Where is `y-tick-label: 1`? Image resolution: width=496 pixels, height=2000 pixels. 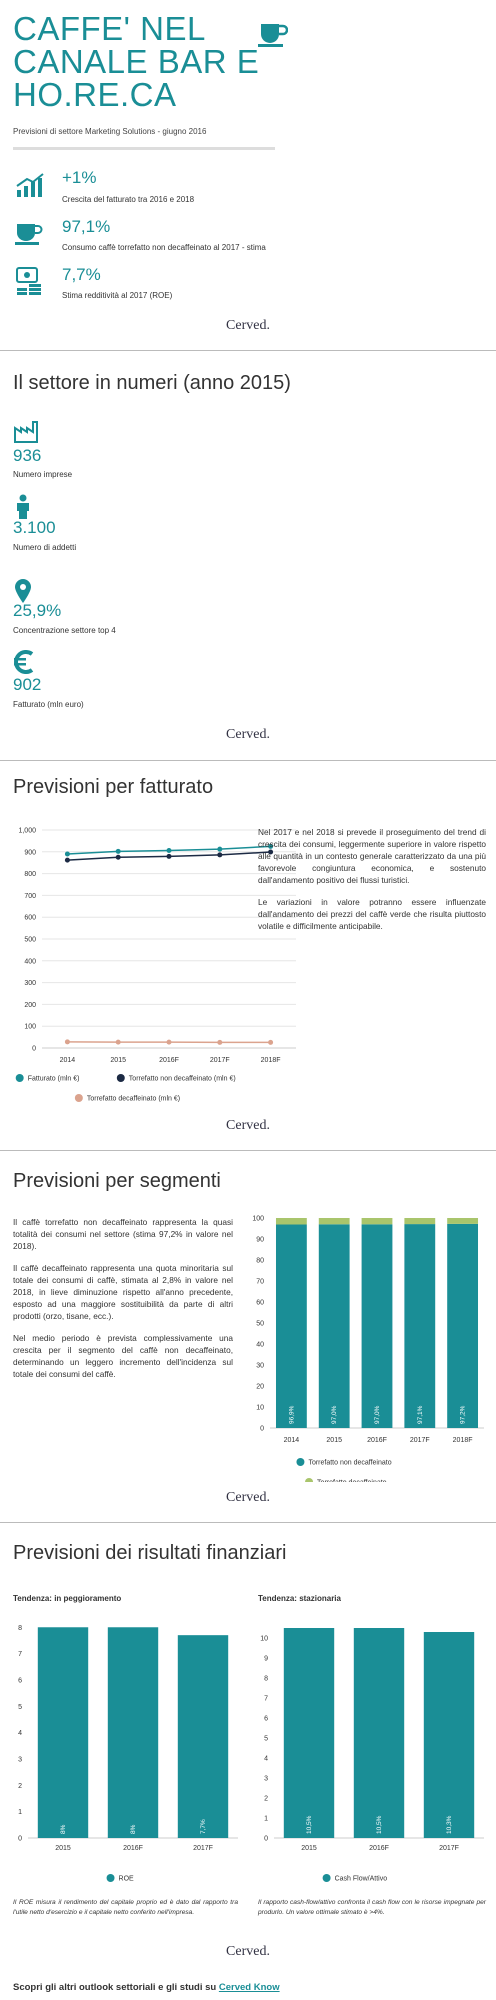
y-tick-label: 1 is located at coordinates (20, 1812).